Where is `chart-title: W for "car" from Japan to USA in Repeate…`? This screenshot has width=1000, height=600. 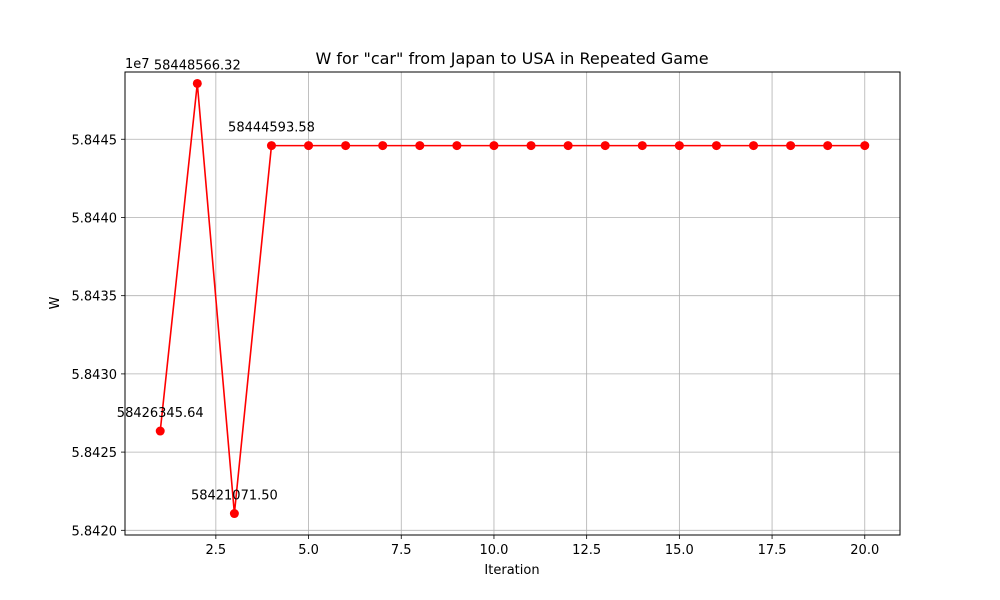 chart-title: W for "car" from Japan to USA in Repeate… is located at coordinates (511, 58).